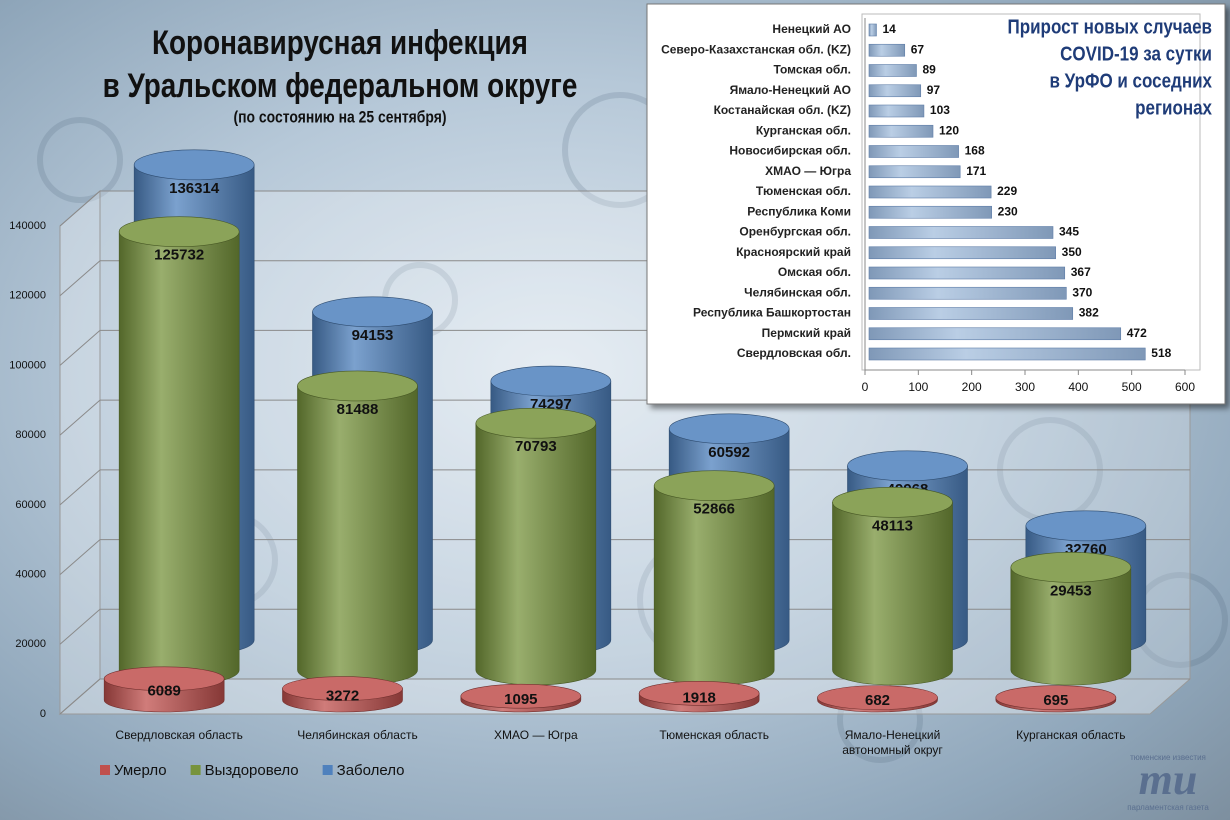 The image size is (1230, 820). I want to click on value-label: 94153, so click(373, 335).